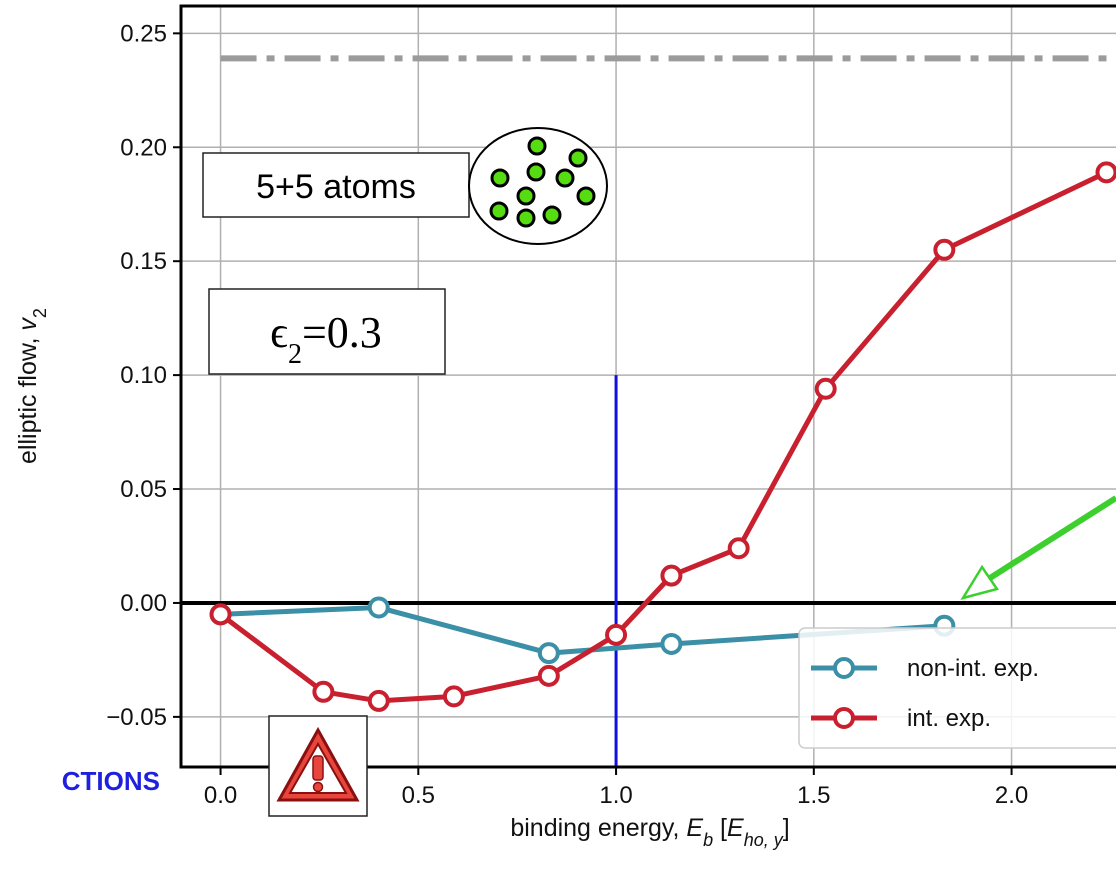  Describe the element at coordinates (111, 781) in the screenshot. I see `cut-blue-text: CTIONS` at that location.